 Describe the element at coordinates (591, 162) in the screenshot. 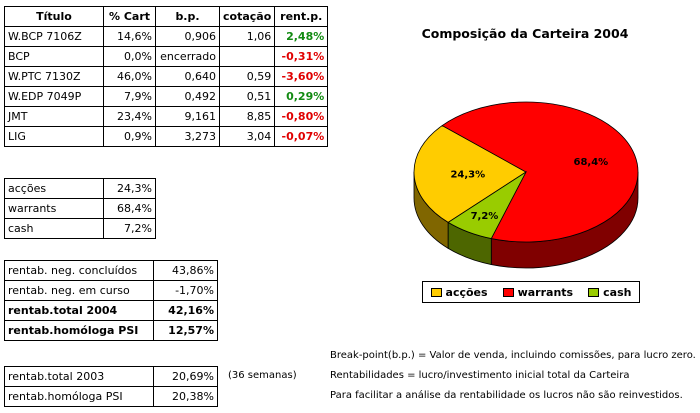

I see `pie-label-warrants: 68,4%` at that location.